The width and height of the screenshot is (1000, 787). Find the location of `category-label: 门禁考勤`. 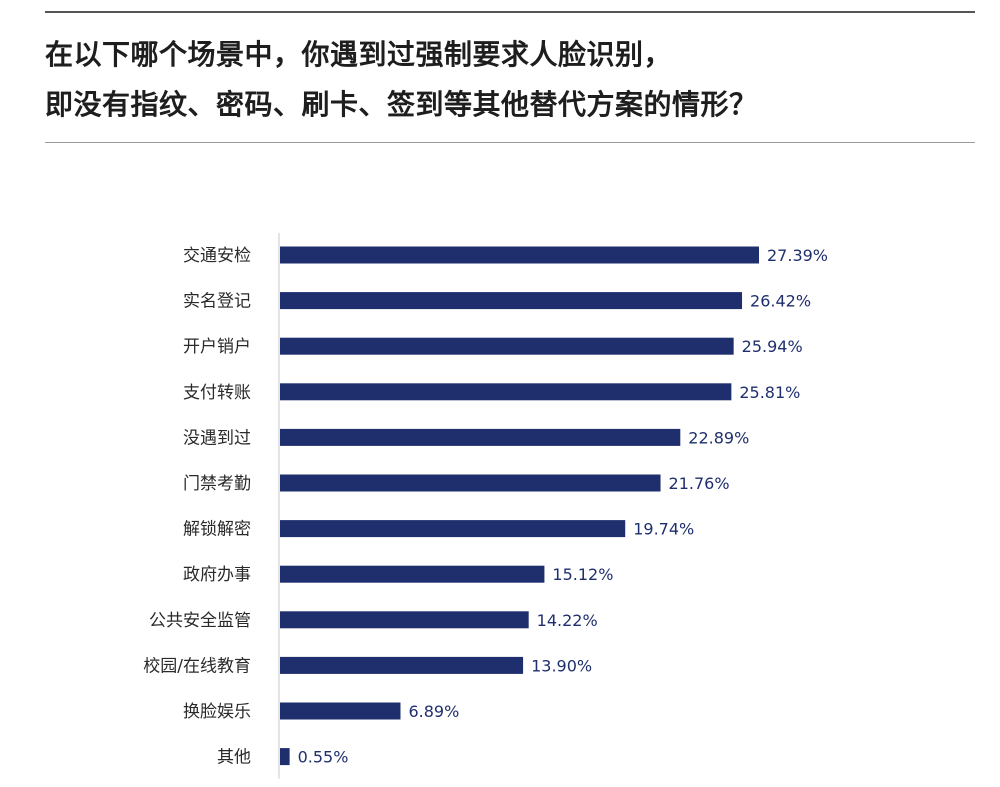

category-label: 门禁考勤 is located at coordinates (217, 484).